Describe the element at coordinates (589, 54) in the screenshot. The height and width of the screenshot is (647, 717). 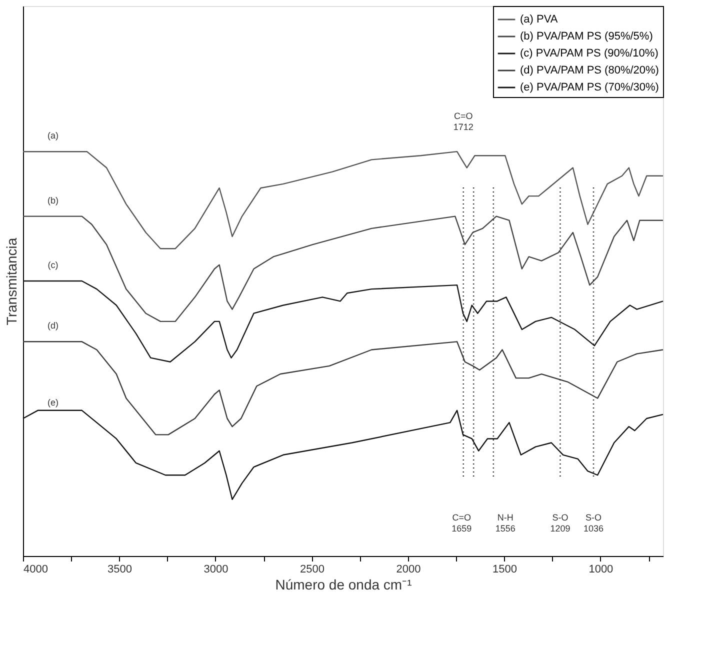
I see `legend-label: (c) PVA/PAM PS (90%/10%)` at that location.